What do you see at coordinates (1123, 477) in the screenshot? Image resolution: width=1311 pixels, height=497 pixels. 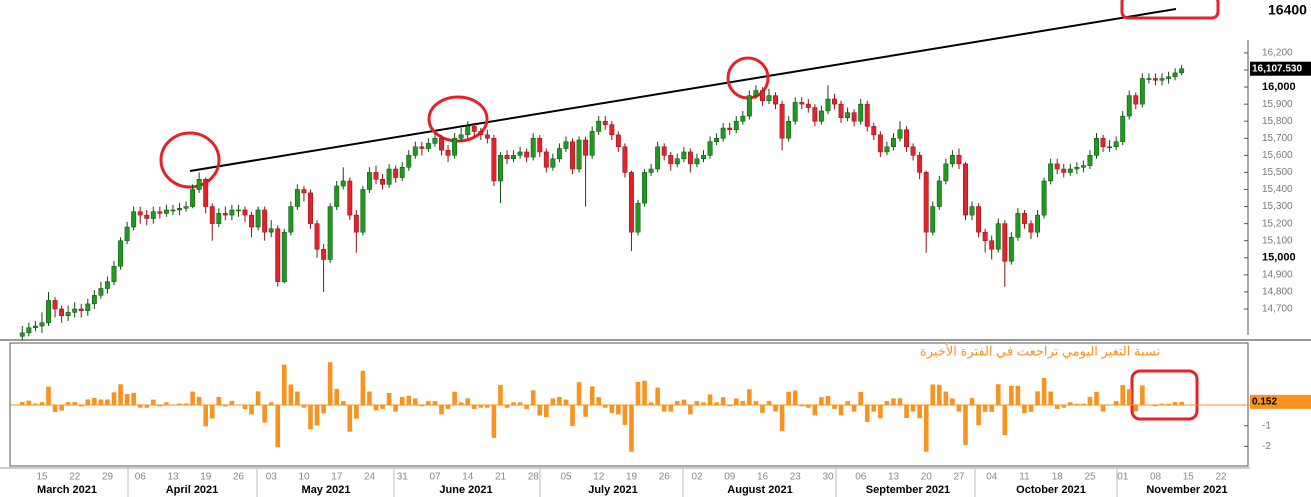 I see `x-tick-label: 01` at bounding box center [1123, 477].